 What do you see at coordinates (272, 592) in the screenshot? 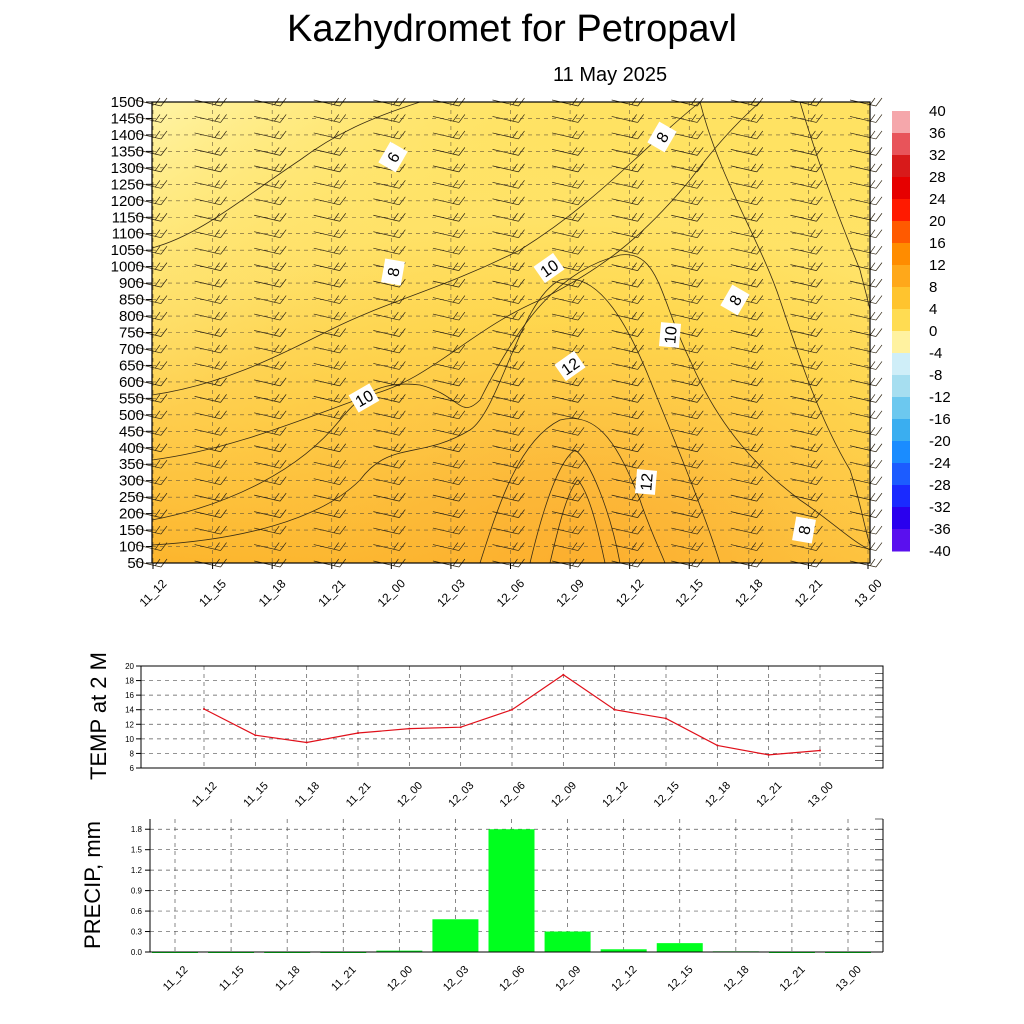
I see `x-tick-label: 11_18` at bounding box center [272, 592].